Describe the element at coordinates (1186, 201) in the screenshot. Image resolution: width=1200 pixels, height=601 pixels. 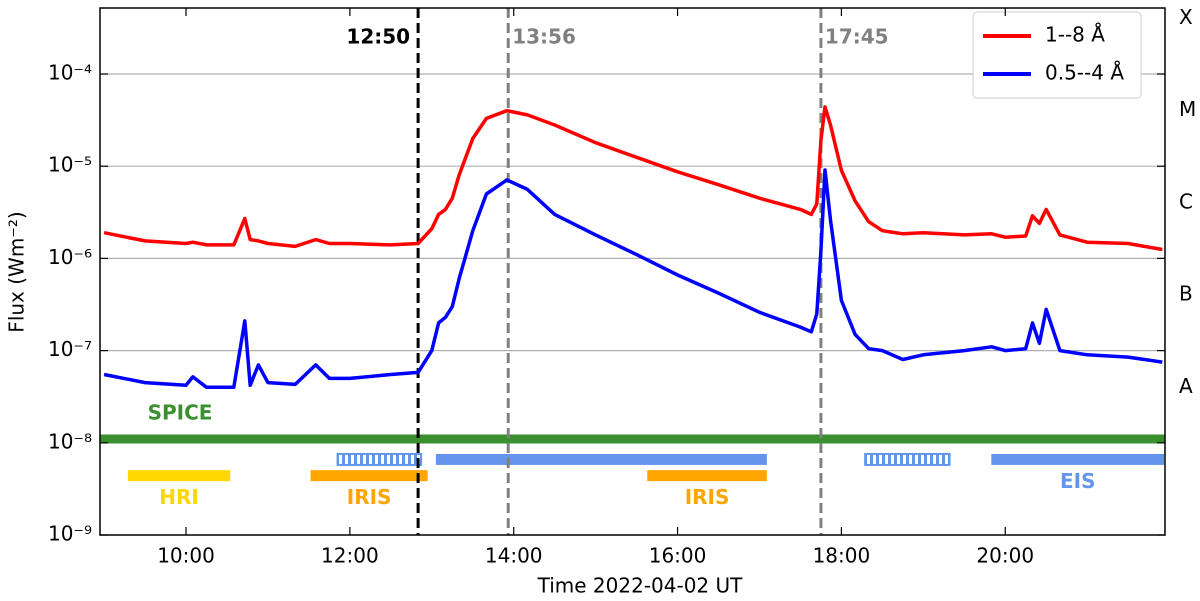
I see `y2-tick-label: C` at that location.